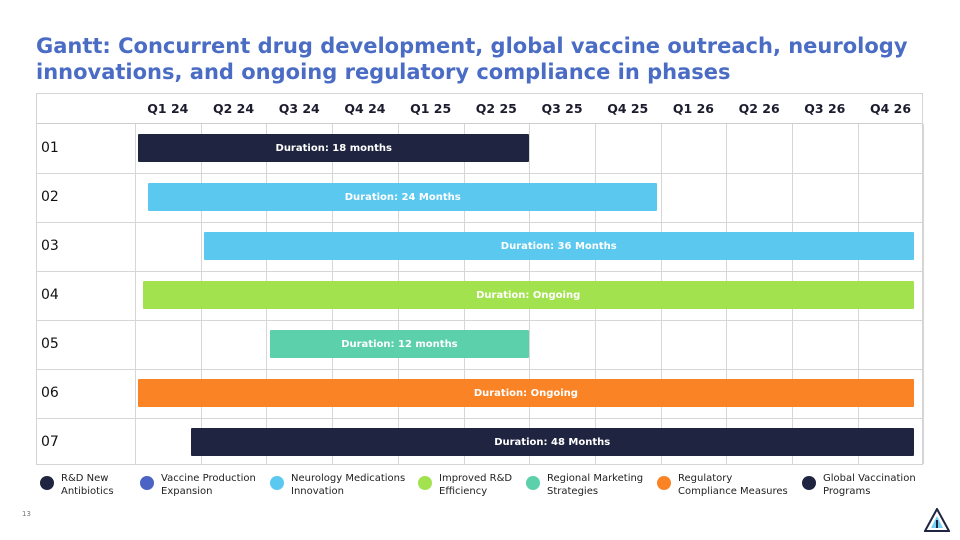  What do you see at coordinates (937, 520) in the screenshot?
I see `triangle-logo-icon` at bounding box center [937, 520].